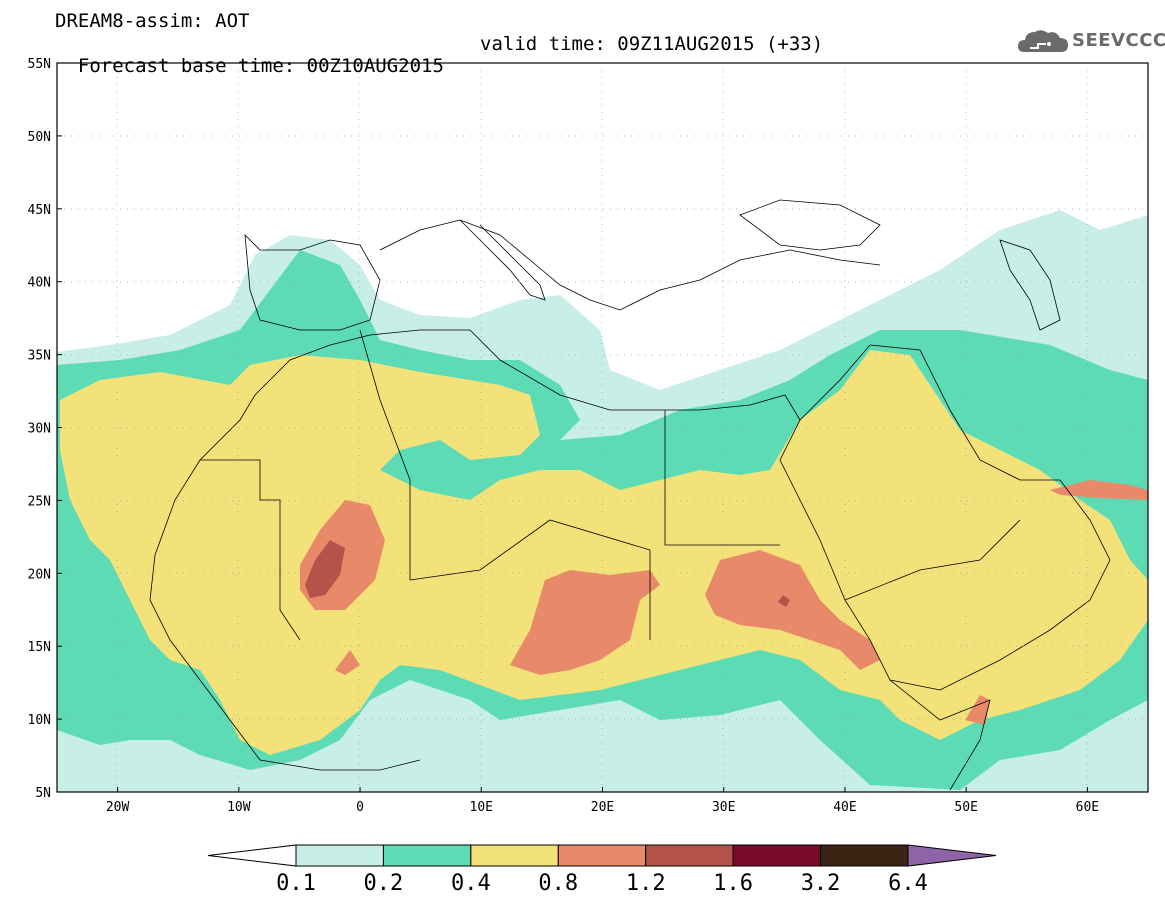 This screenshot has width=1165, height=905. Describe the element at coordinates (260, 66) in the screenshot. I see `base-time-text: Forecast base time: 00Z10AUG2015` at that location.